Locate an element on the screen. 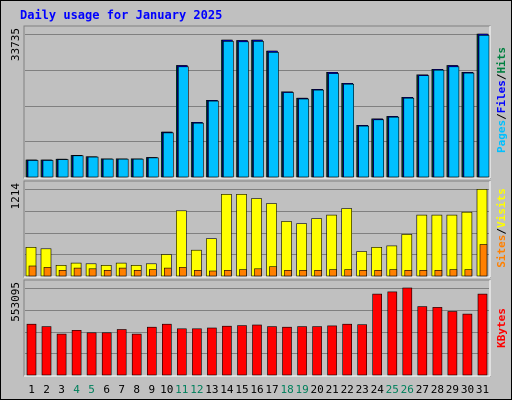 This screenshot has height=405, width=512. x-tick-label-day-31: 31 is located at coordinates (482, 389).